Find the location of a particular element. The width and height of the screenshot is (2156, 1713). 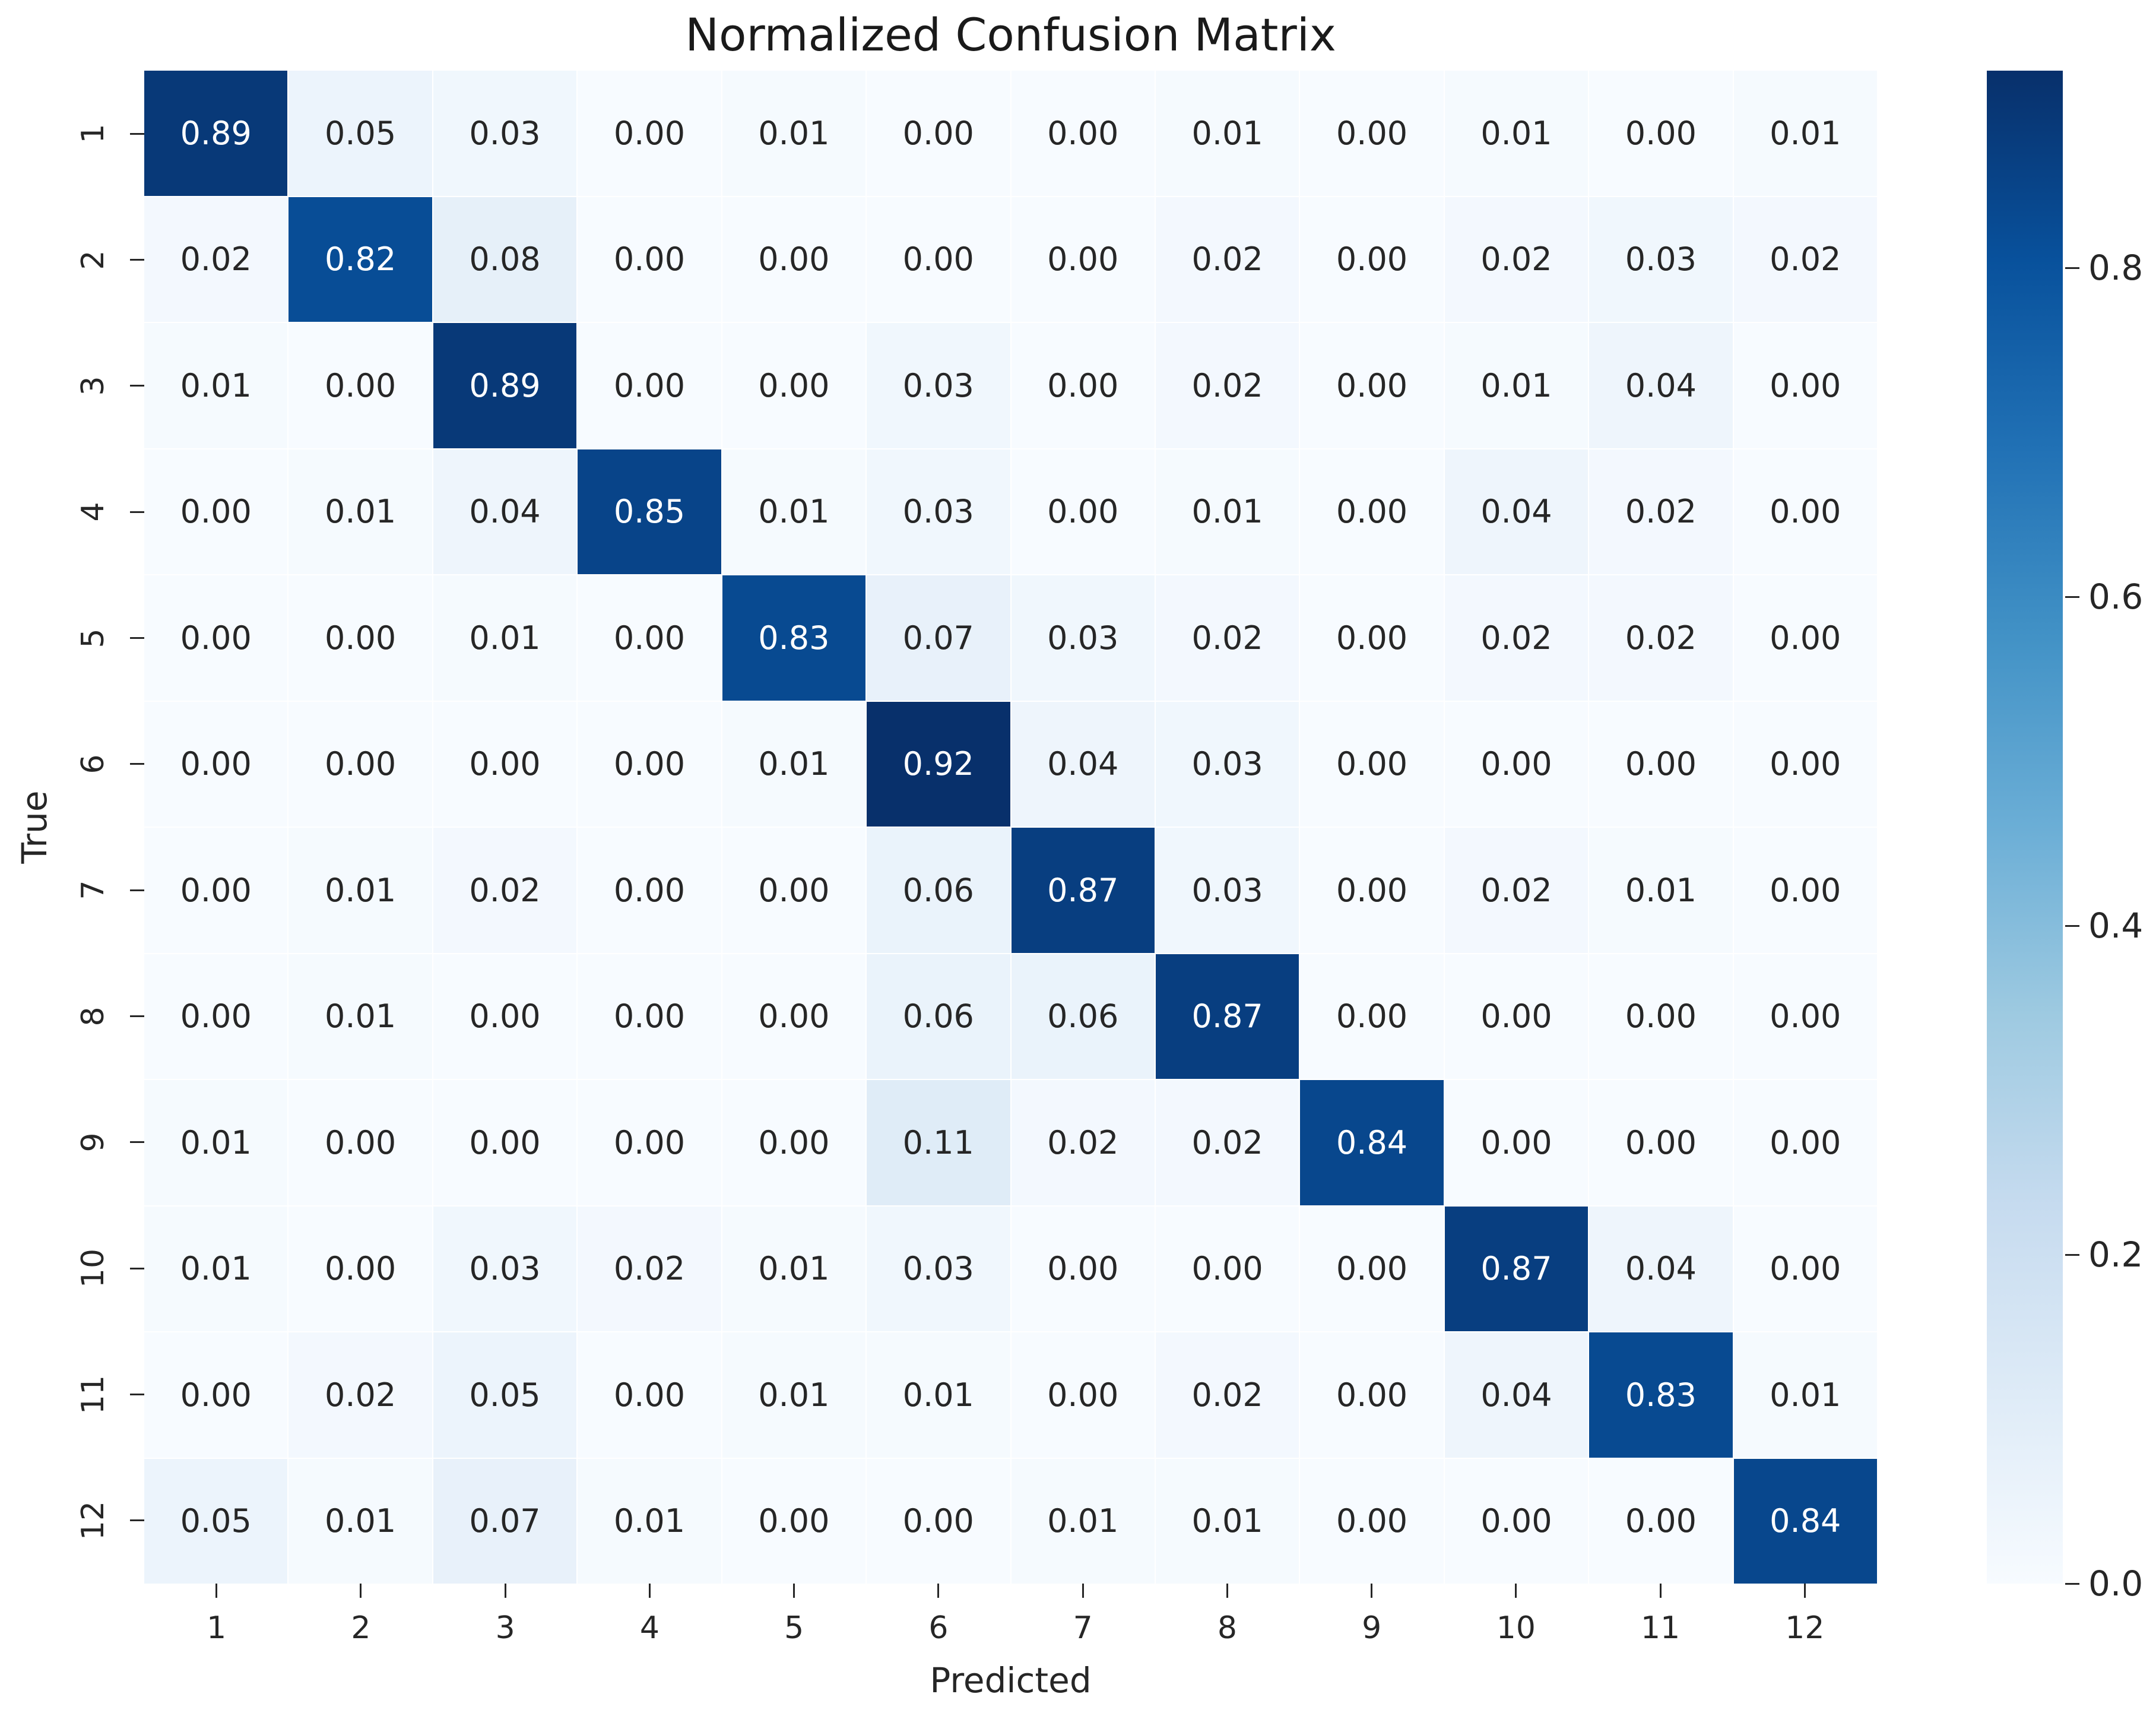

heatmap-cell-r3-c4: 0.00 is located at coordinates (650, 386).